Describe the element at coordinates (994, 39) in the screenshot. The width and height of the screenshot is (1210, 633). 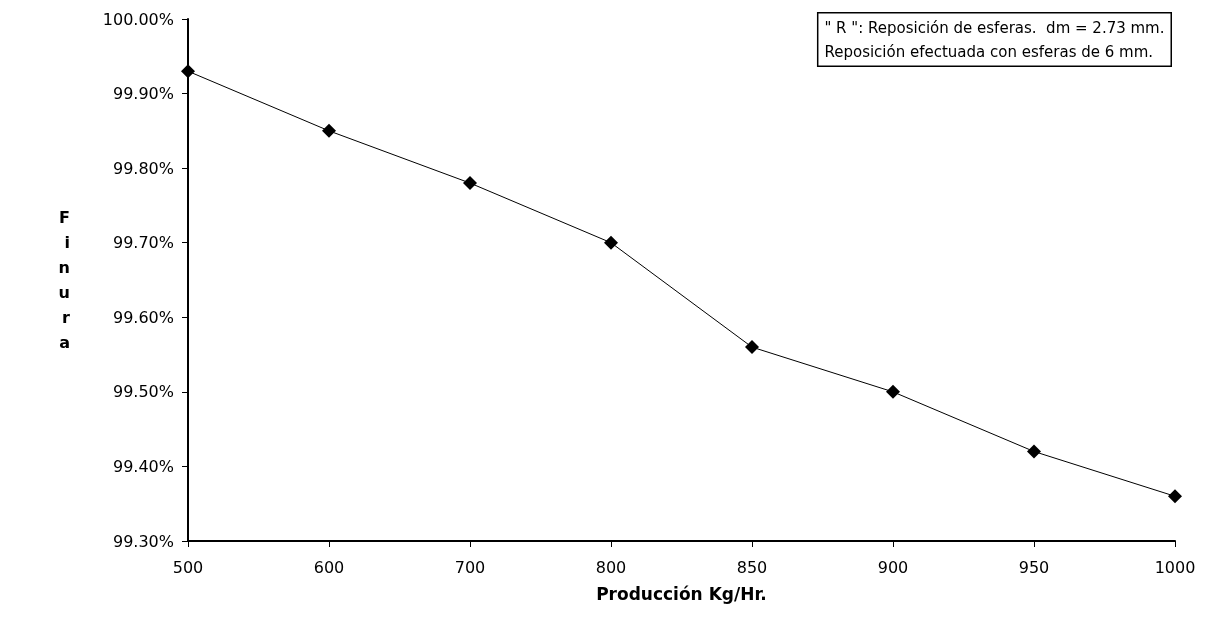
I see `annotation: " R ": Reposición de esferas. dm = 2.73 mm. Reposición efectuada con esferas de 6 mm.` at that location.